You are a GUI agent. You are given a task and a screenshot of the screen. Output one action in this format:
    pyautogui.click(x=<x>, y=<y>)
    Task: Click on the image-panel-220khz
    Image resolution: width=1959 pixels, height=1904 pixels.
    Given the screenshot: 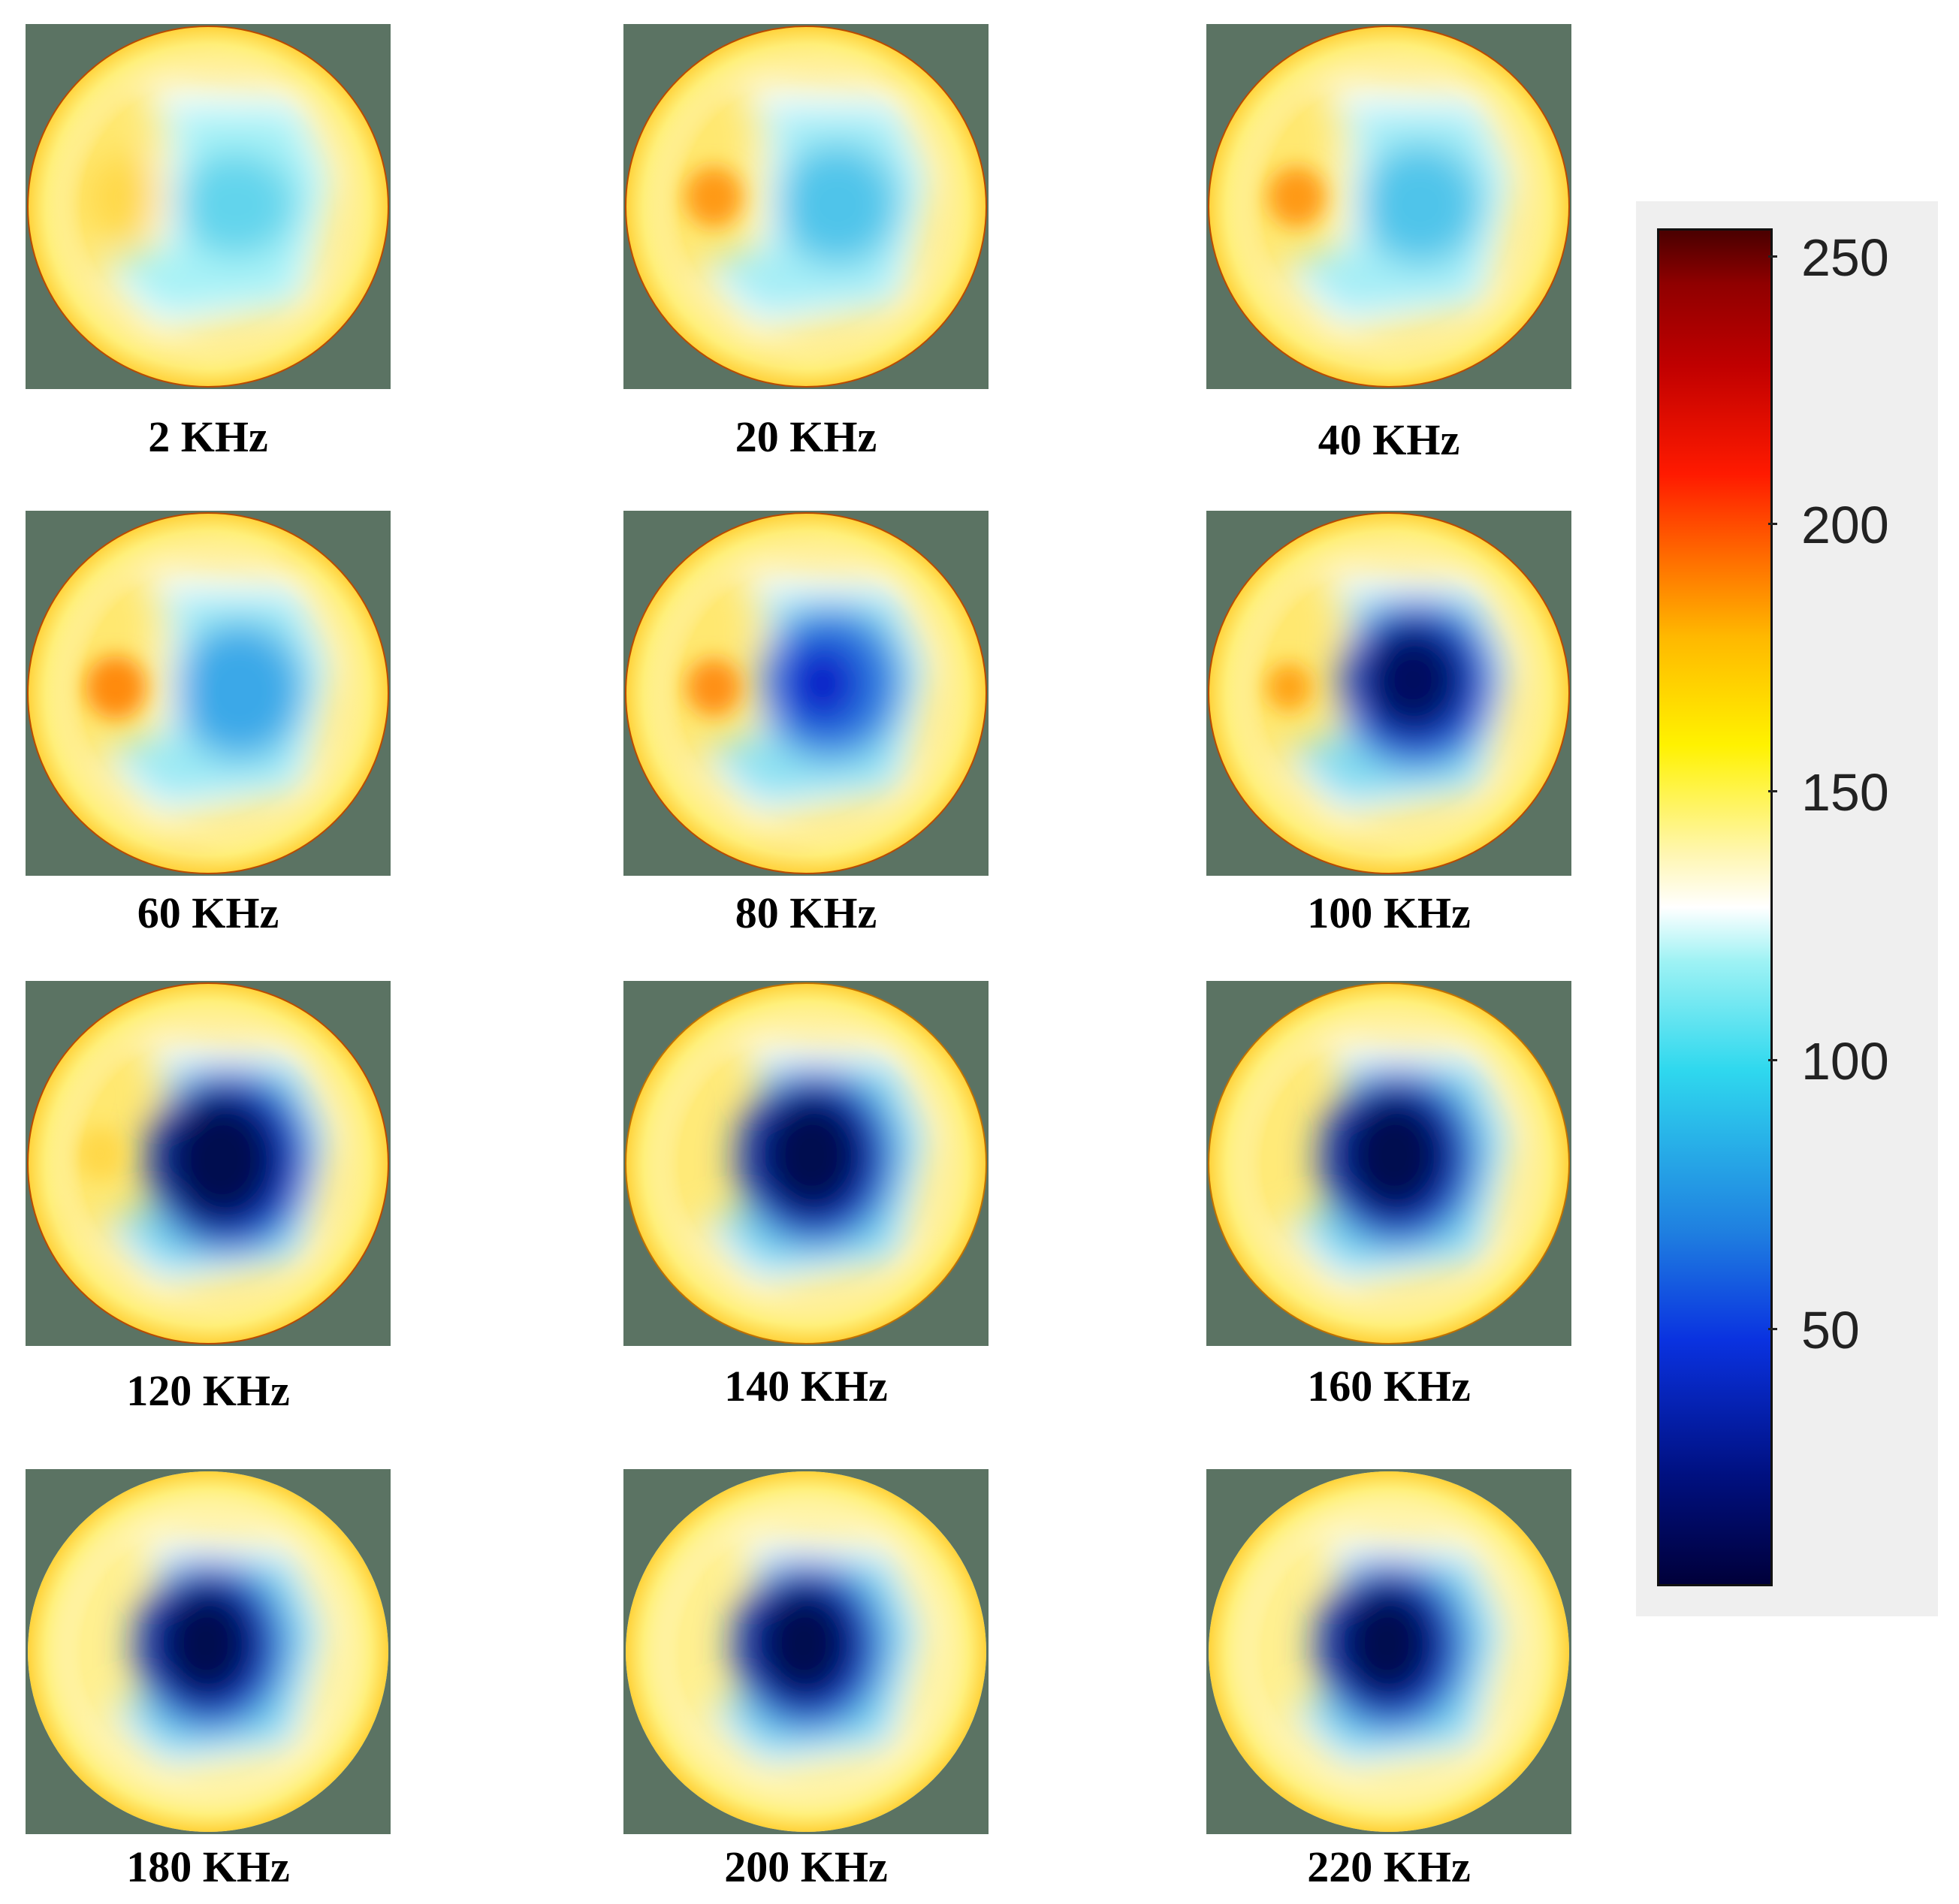 What is the action you would take?
    pyautogui.click(x=1388, y=1651)
    